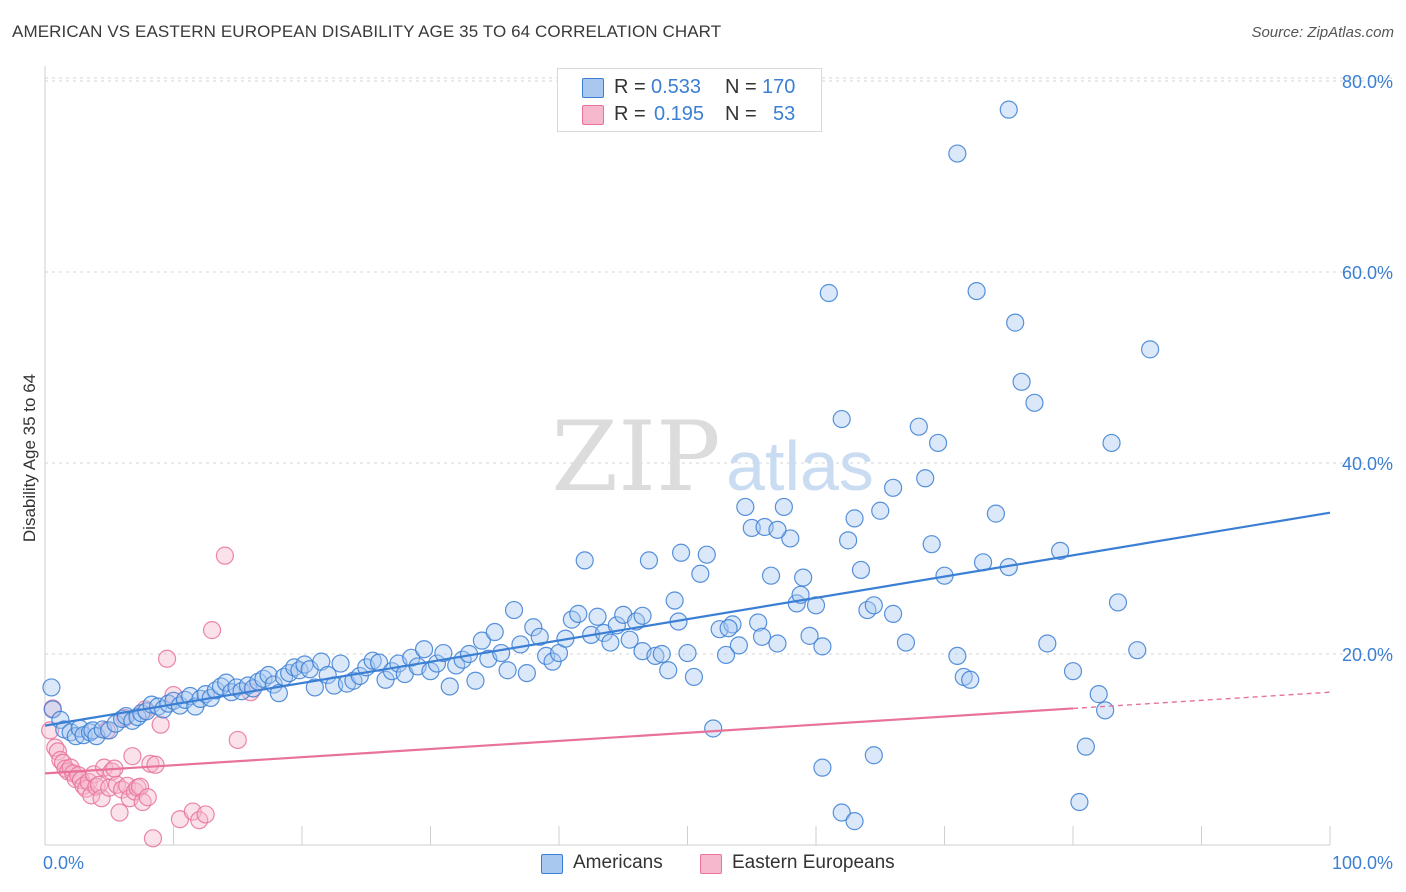  What do you see at coordinates (1322, 32) in the screenshot?
I see `source-label: Source: ZipAtlas.com` at bounding box center [1322, 32].